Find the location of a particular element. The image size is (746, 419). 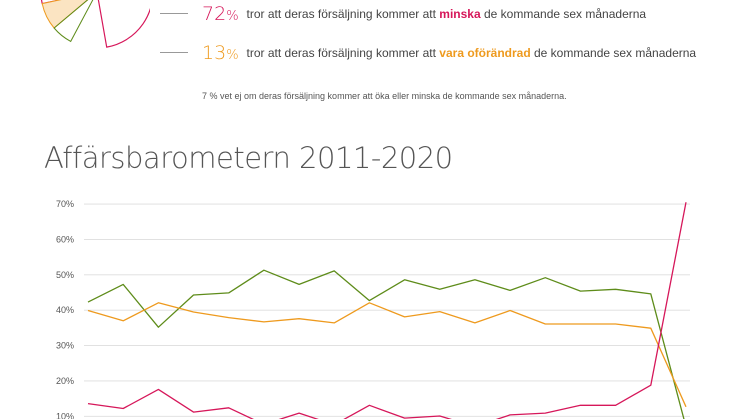

y-tick-label: 40% is located at coordinates (65, 310).